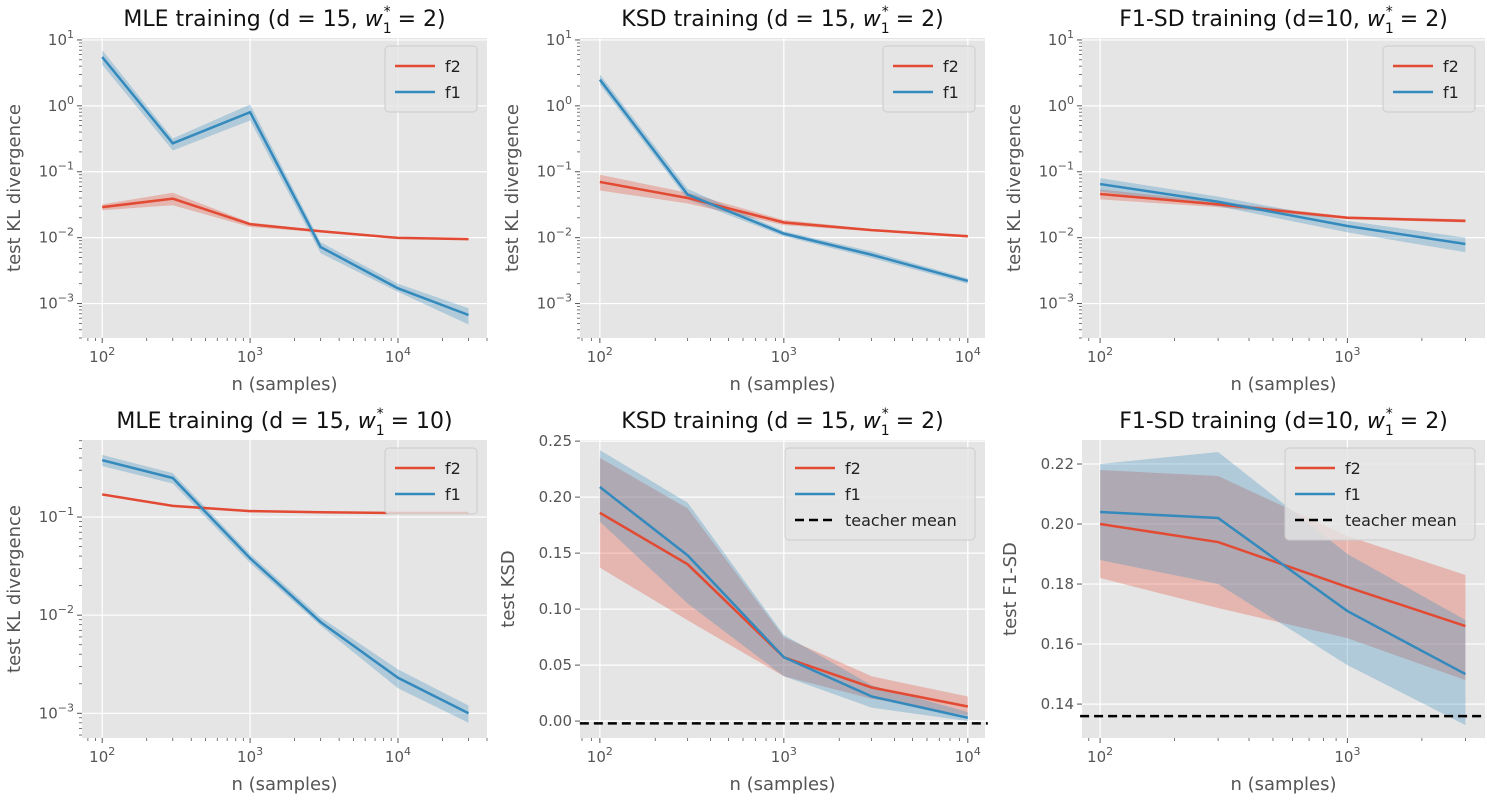  I want to click on band-f2, so click(1283, 575).